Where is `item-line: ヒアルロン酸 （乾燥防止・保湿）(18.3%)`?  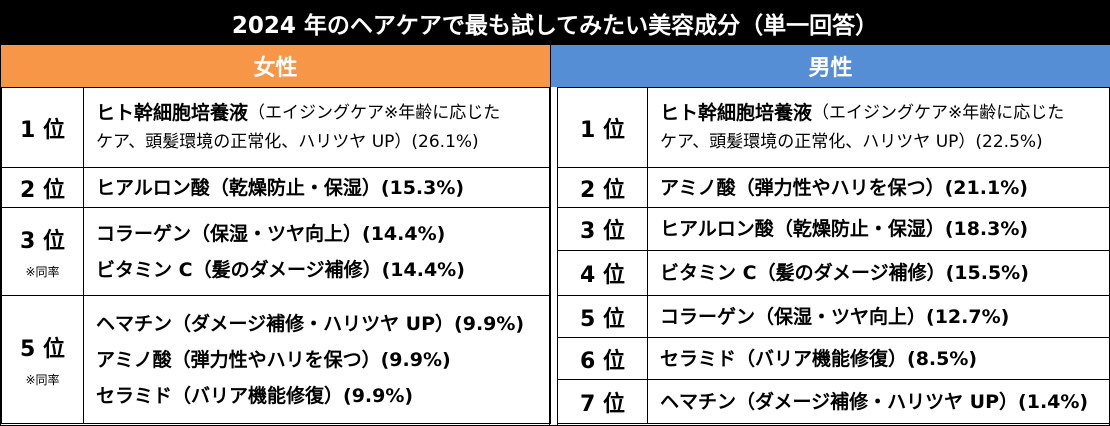 item-line: ヒアルロン酸 （乾燥防止・保湿）(18.3%) is located at coordinates (884, 229).